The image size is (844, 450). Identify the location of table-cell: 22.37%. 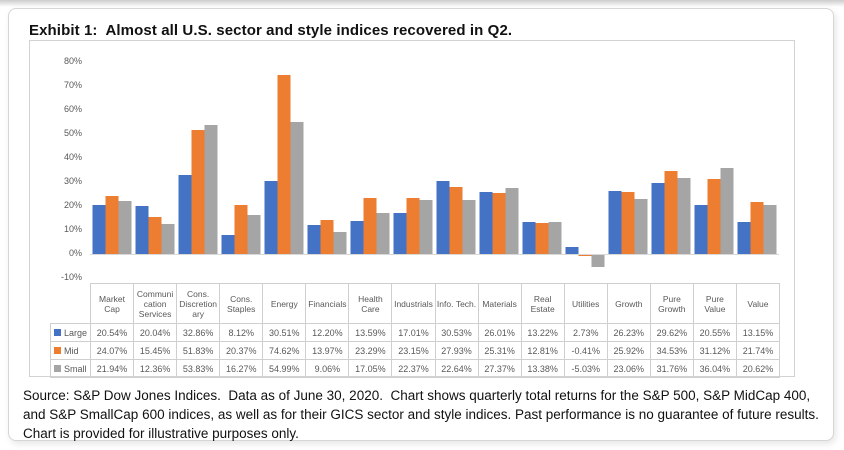
(413, 368).